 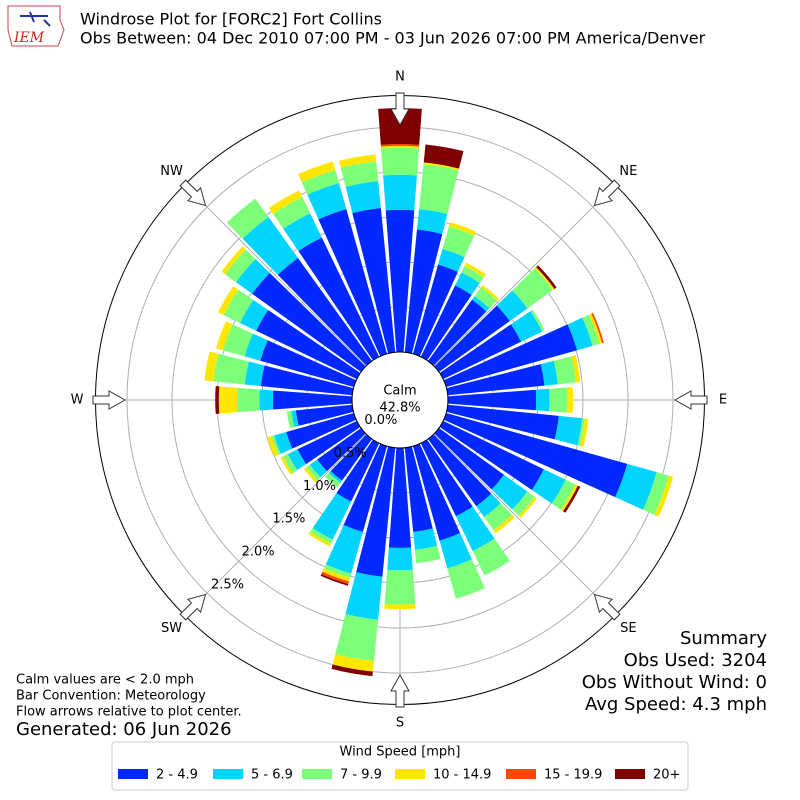 What do you see at coordinates (666, 775) in the screenshot?
I see `legend-label: 20+` at bounding box center [666, 775].